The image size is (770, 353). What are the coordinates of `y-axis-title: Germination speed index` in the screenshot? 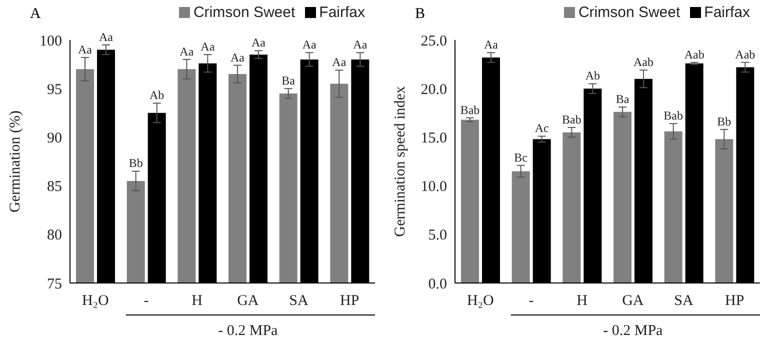 It's located at (400, 161).